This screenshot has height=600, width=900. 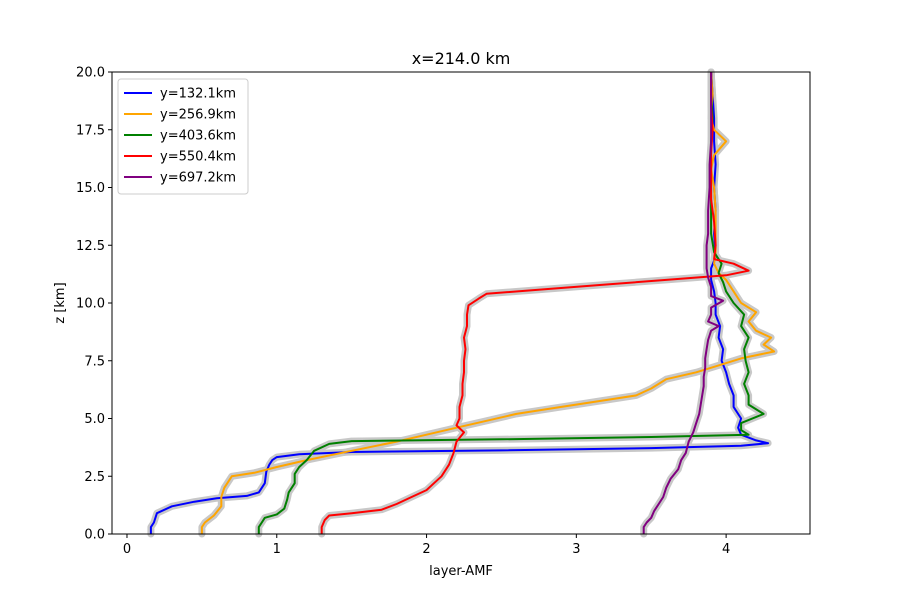 What do you see at coordinates (461, 58) in the screenshot?
I see `chart-title: x=214.0 km` at bounding box center [461, 58].